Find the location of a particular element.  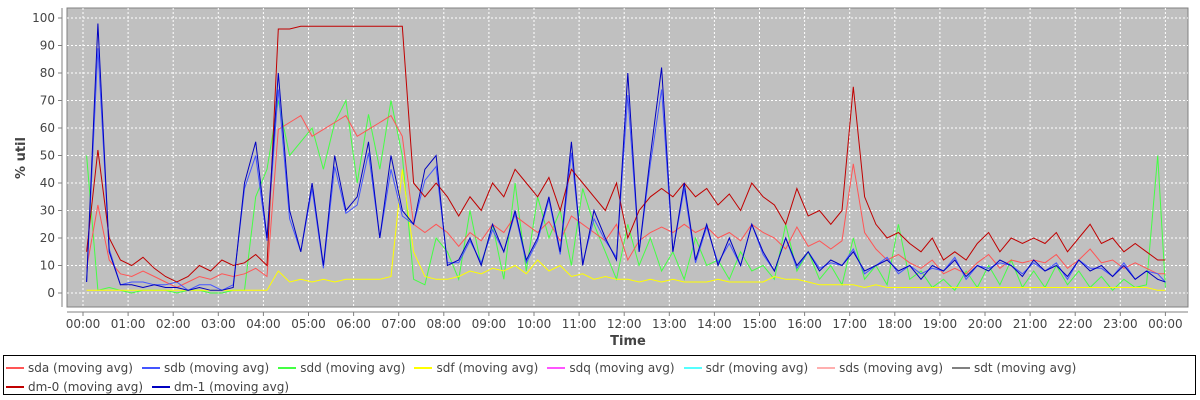

legend-label: sdq (moving avg) is located at coordinates (622, 367).